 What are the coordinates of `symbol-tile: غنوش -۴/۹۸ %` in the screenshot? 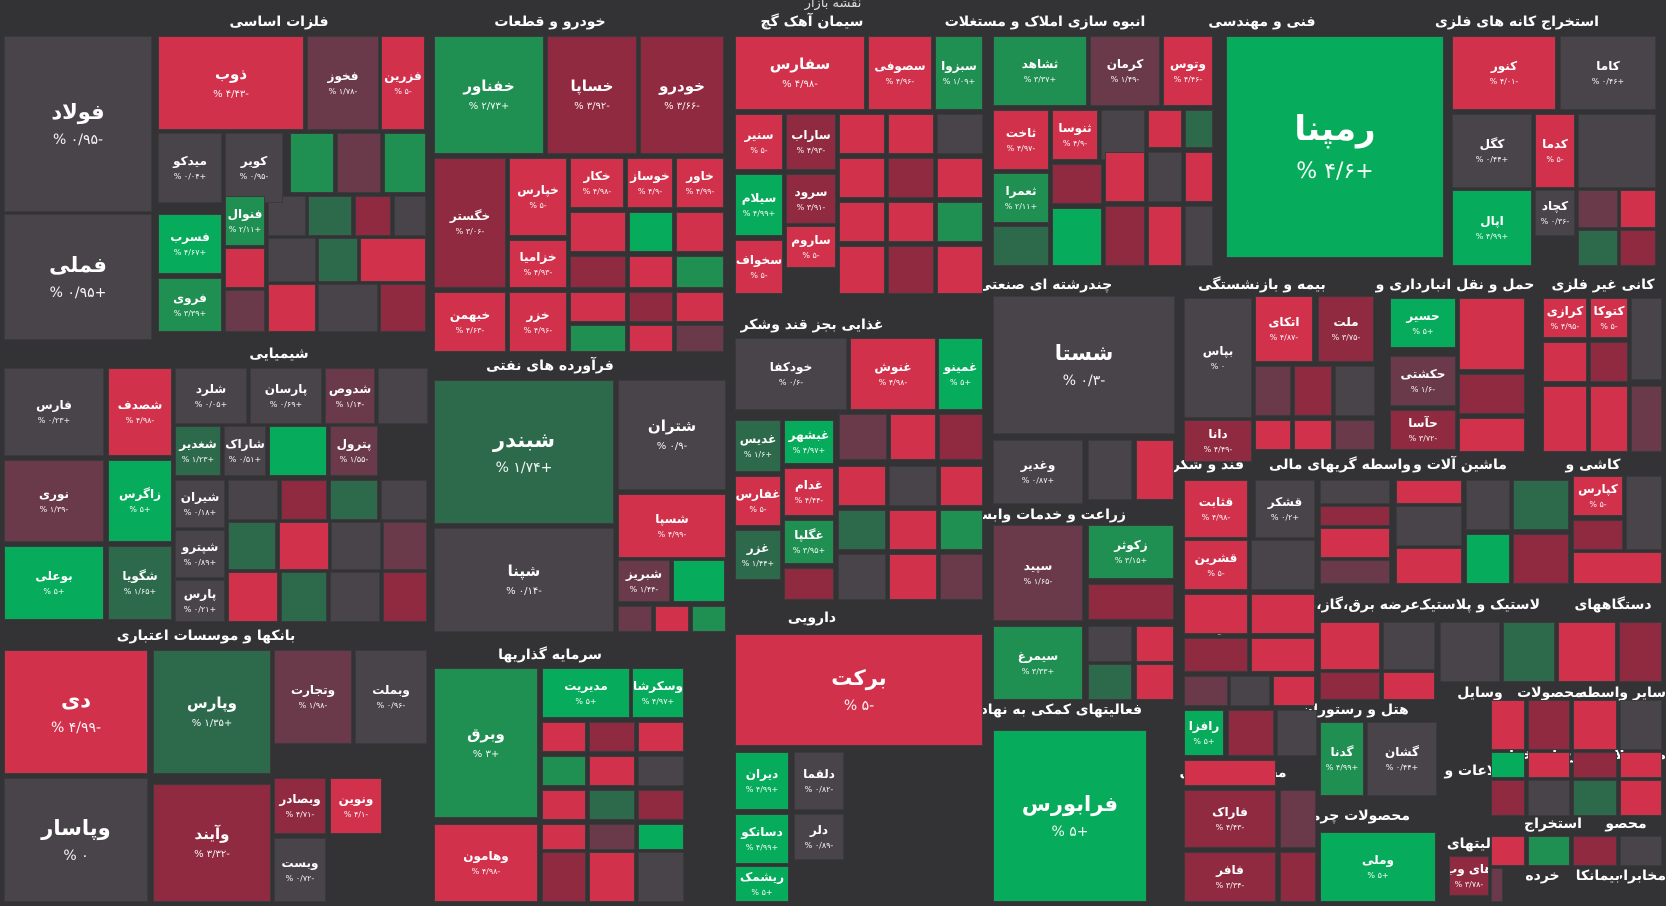 It's located at (893, 374).